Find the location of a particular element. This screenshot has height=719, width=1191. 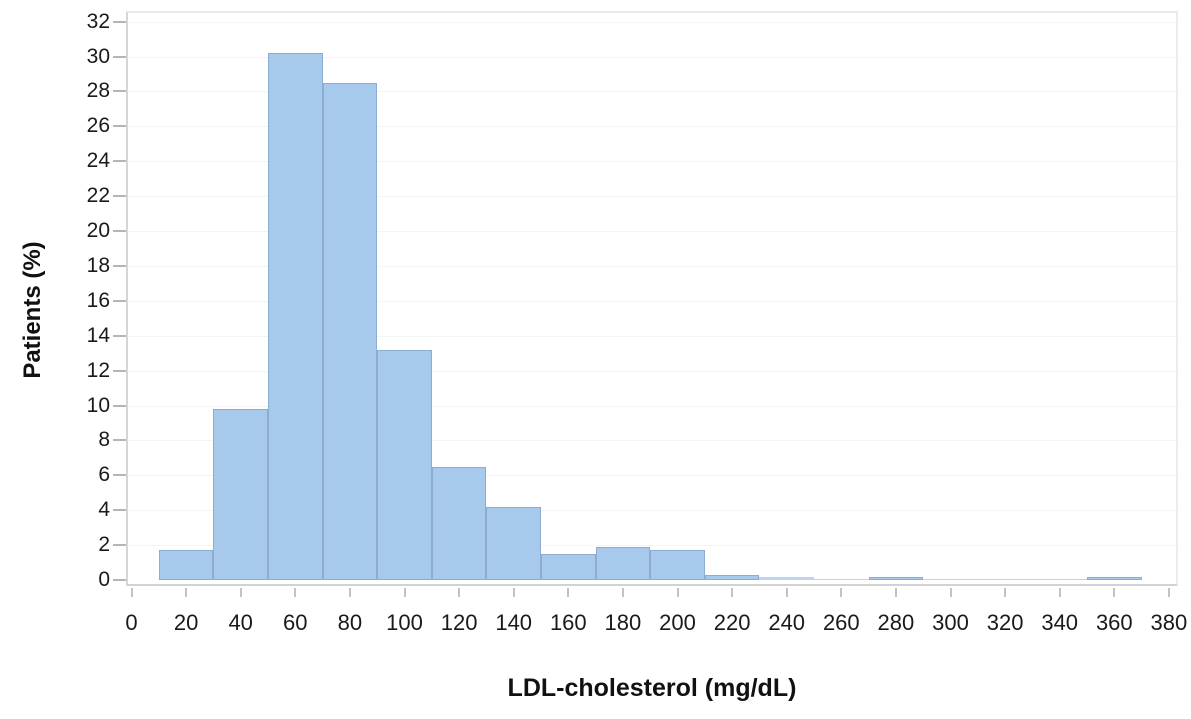

x-tick-label: 80 is located at coordinates (350, 622).